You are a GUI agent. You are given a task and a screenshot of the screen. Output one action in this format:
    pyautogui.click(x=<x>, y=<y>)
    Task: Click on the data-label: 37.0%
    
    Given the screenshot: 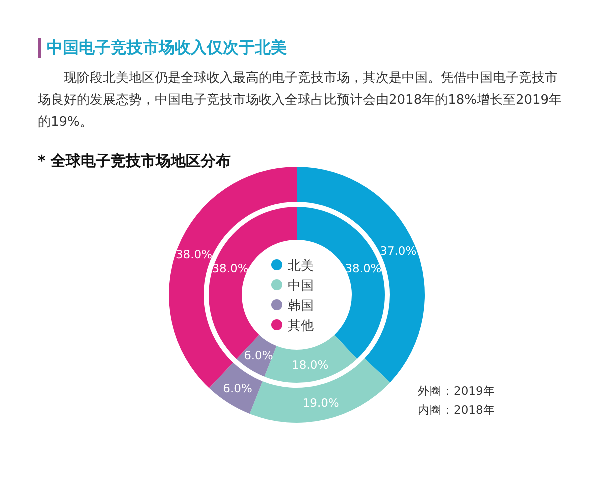 What is the action you would take?
    pyautogui.click(x=398, y=251)
    